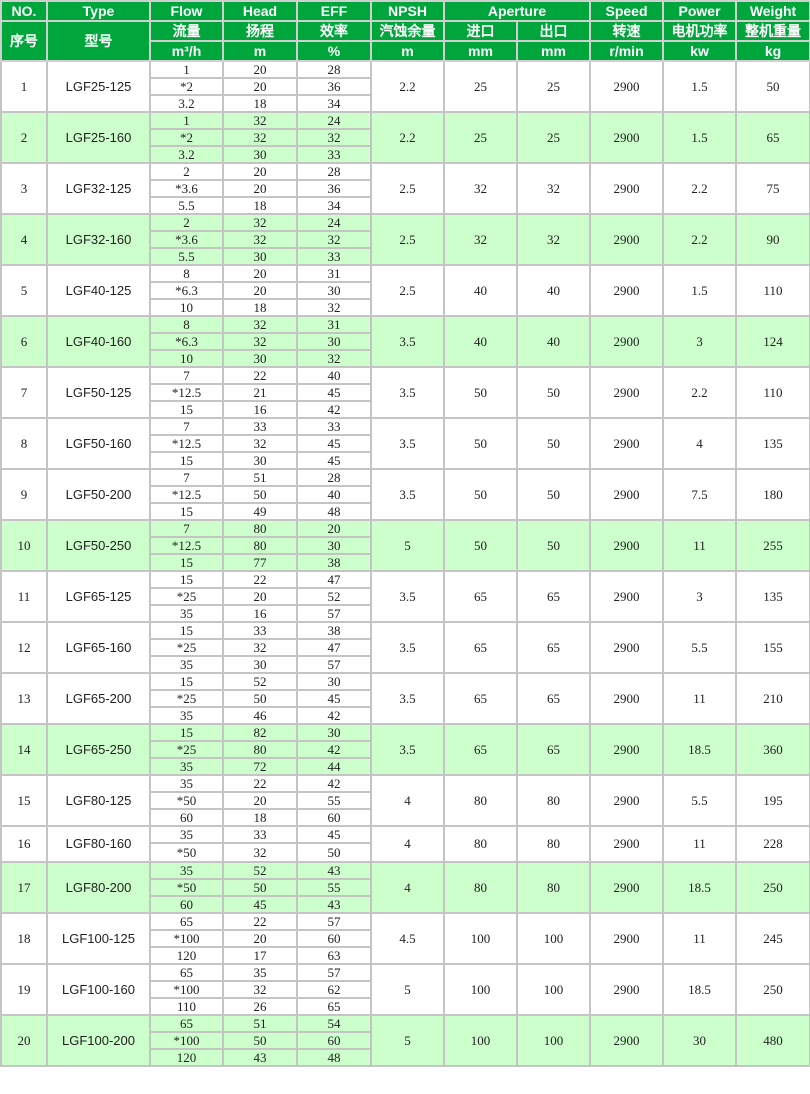  What do you see at coordinates (260, 51) in the screenshot?
I see `unit-head: m` at bounding box center [260, 51].